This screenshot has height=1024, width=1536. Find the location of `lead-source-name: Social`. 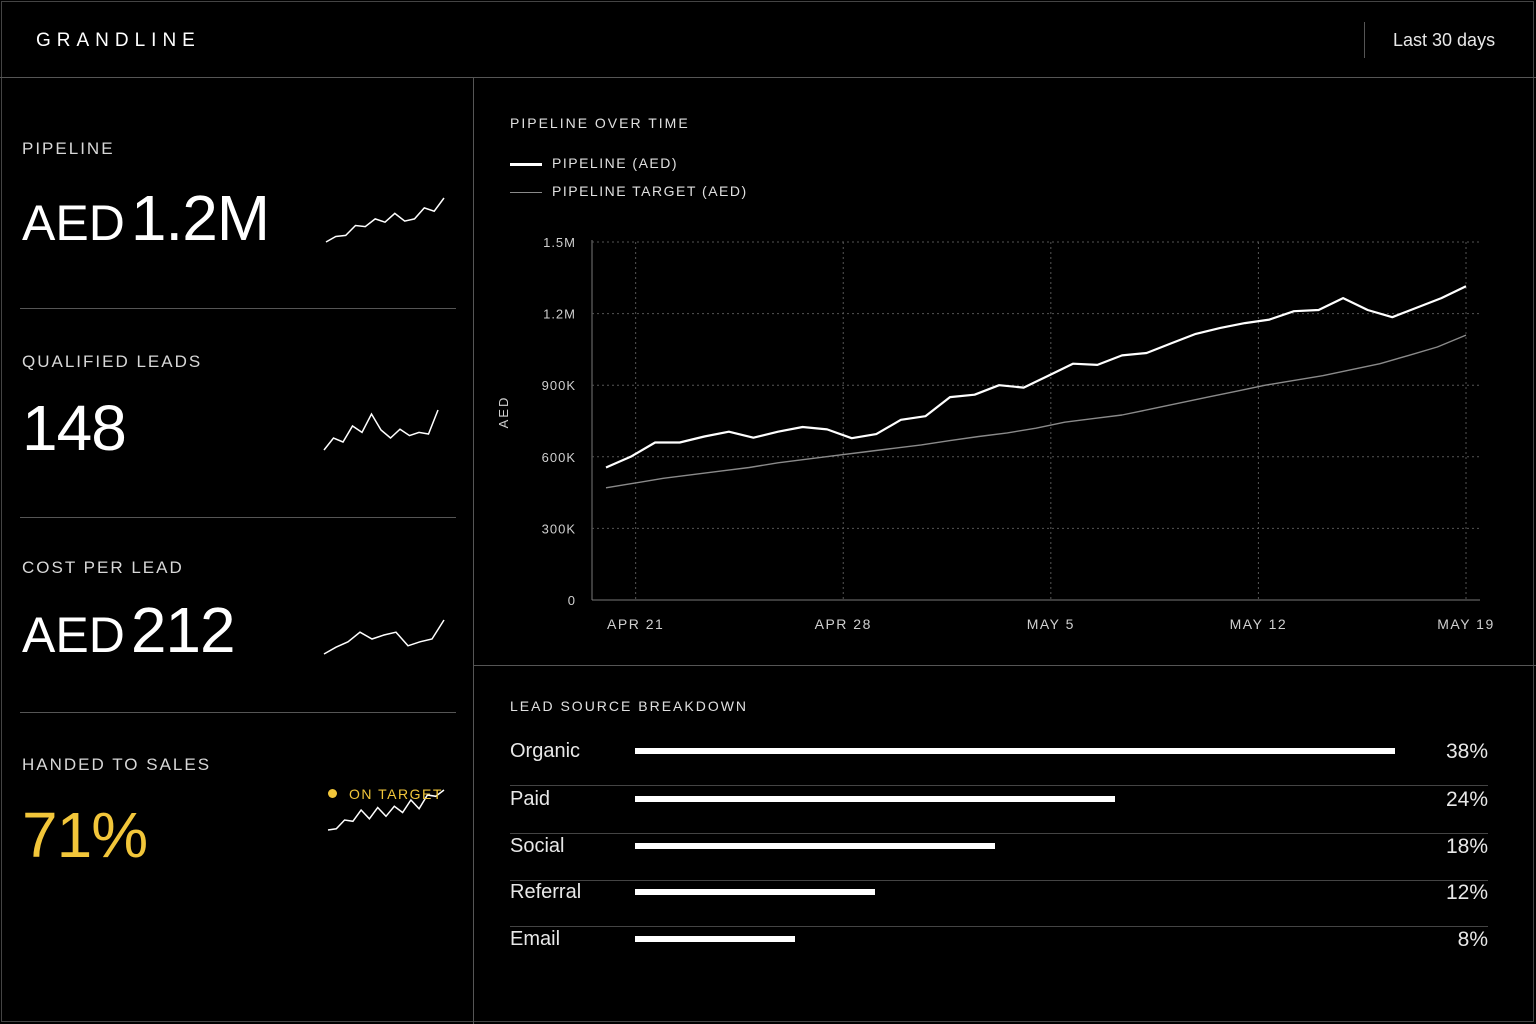

lead-source-name: Social is located at coordinates (537, 846).